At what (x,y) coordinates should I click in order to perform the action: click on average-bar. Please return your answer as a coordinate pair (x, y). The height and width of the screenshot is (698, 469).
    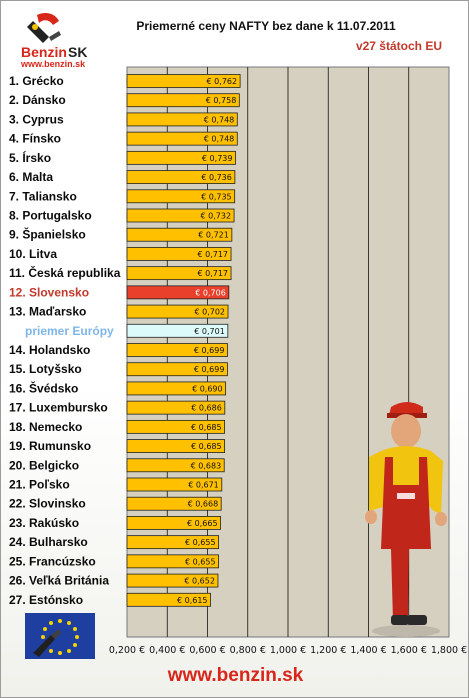
    Looking at the image, I should click on (177, 330).